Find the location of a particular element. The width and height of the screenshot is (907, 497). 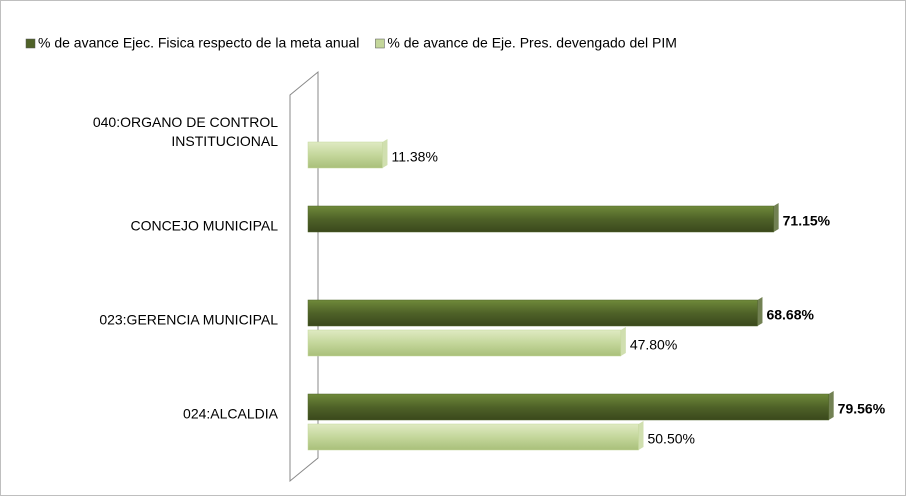

y-tick-label: 023:GERENCIA MUNICIPAL is located at coordinates (188, 319).